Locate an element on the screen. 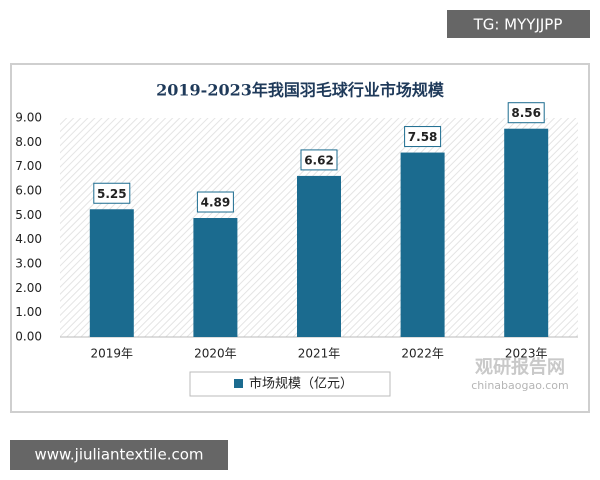  value-label: 6.62 is located at coordinates (319, 160).